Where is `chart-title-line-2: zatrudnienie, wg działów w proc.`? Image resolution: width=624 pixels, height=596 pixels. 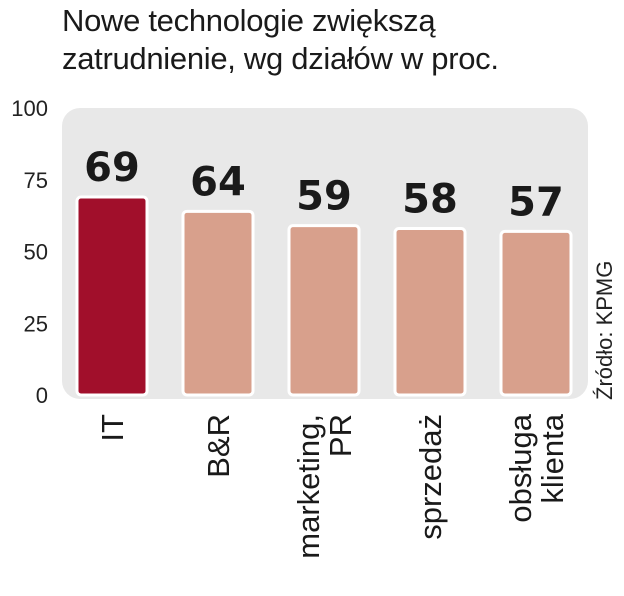 chart-title-line-2: zatrudnienie, wg działów w proc. is located at coordinates (280, 58).